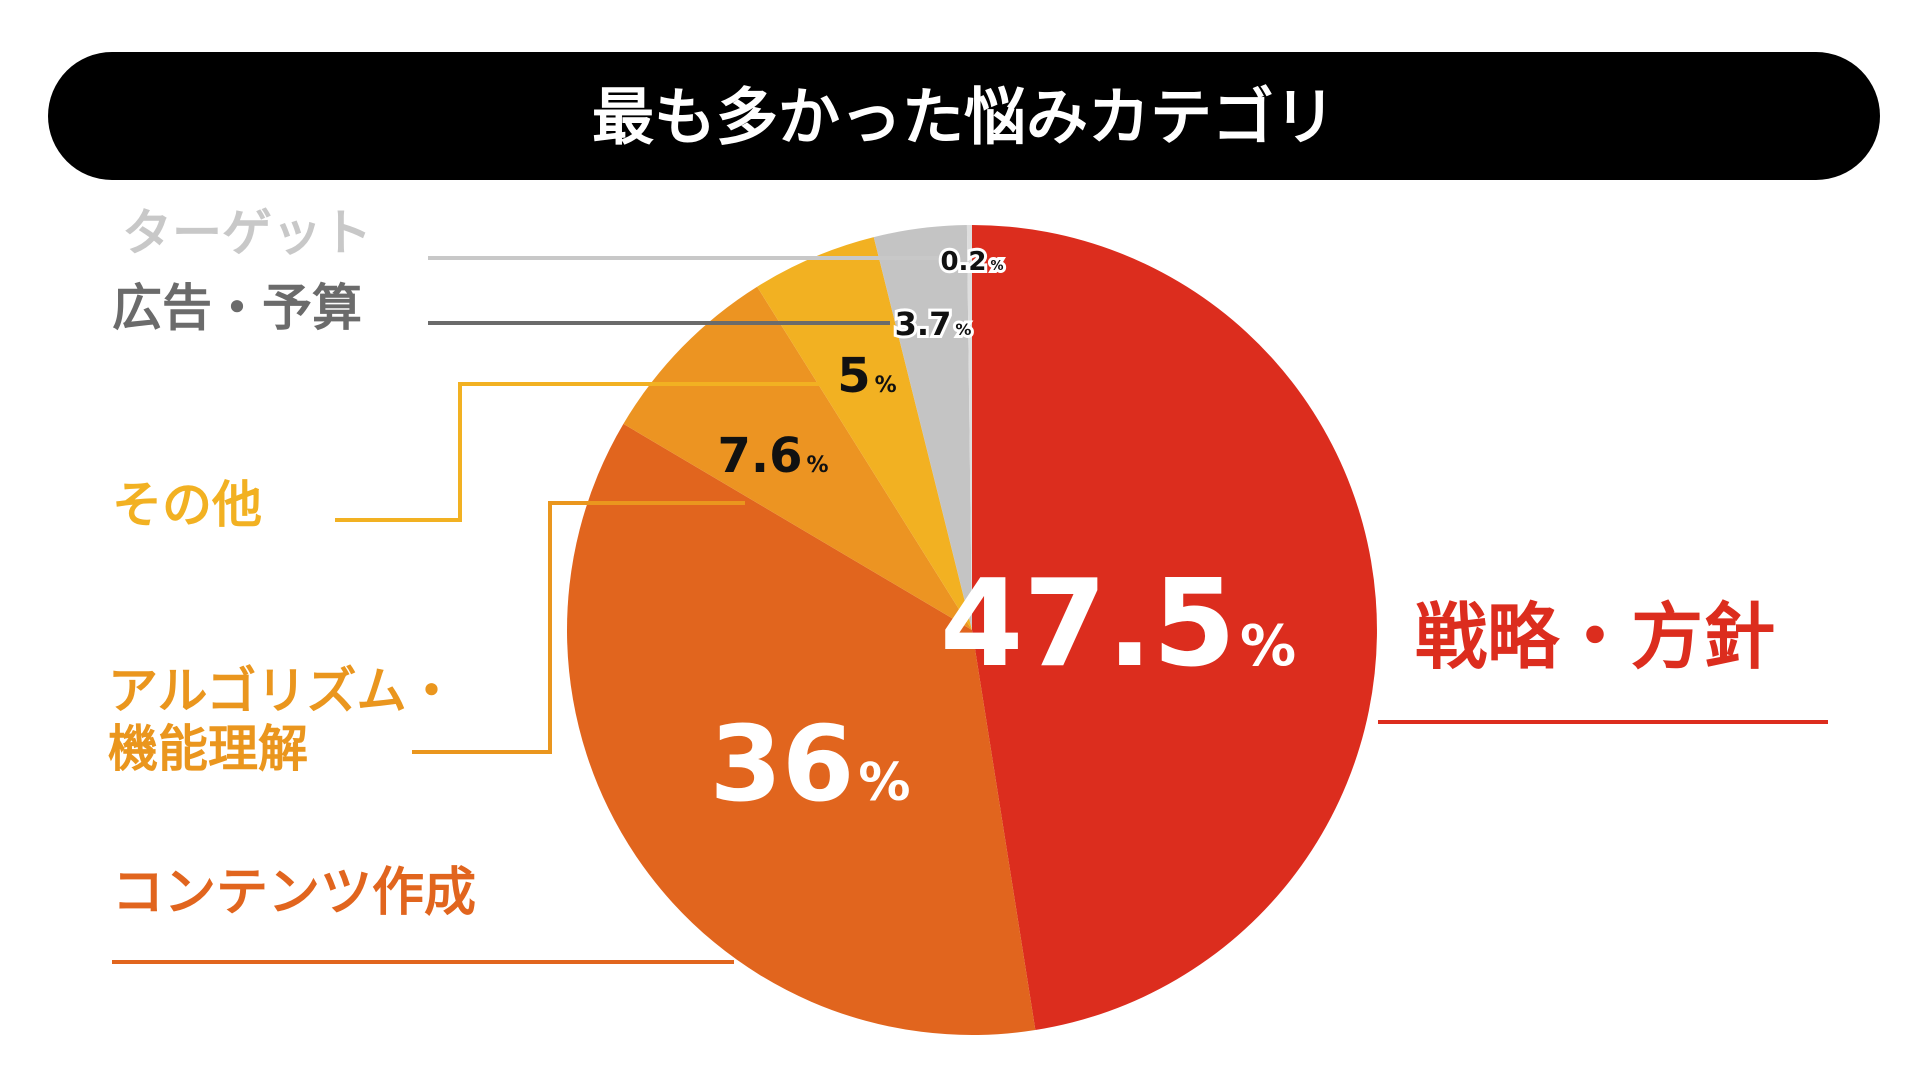  Describe the element at coordinates (247, 233) in the screenshot. I see `category-label-6: ターゲット` at that location.